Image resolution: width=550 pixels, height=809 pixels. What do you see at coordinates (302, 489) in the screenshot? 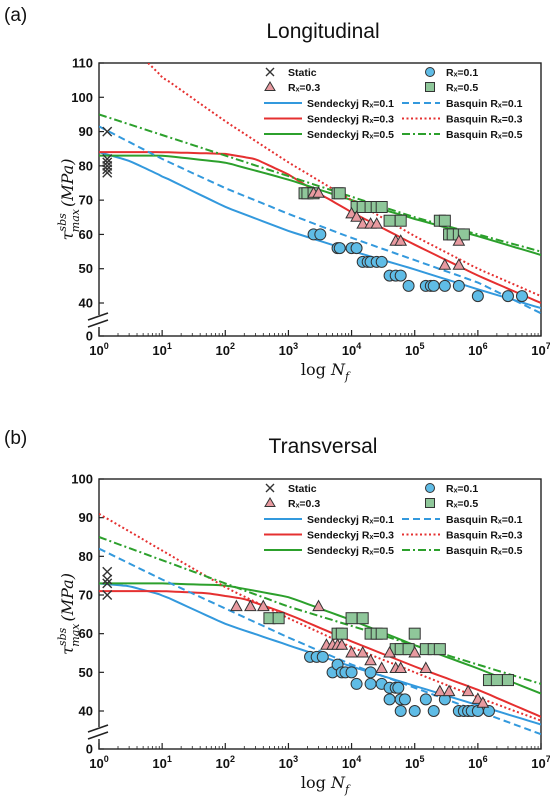
I see `legend-static-label: Static` at bounding box center [302, 489].